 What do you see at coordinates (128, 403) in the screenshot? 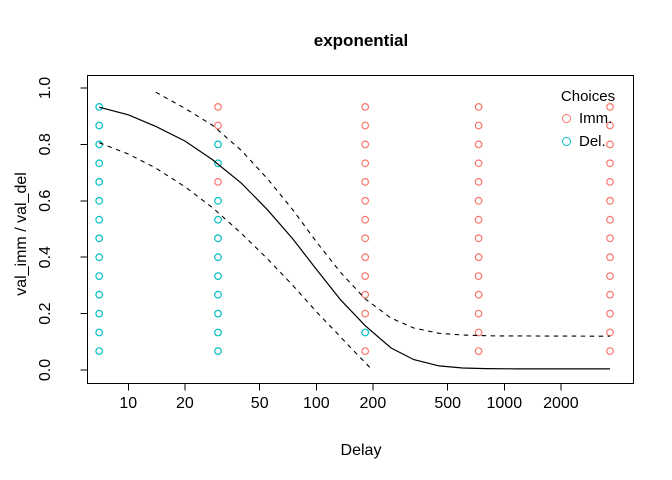
I see `x-tick-label: 10` at bounding box center [128, 403].